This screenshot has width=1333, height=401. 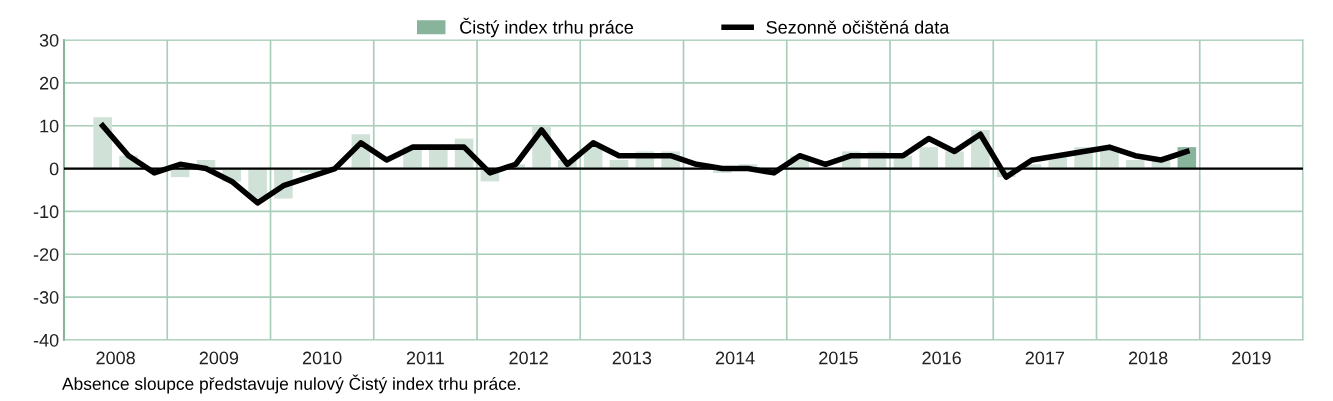 What do you see at coordinates (929, 158) in the screenshot?
I see `bar` at bounding box center [929, 158].